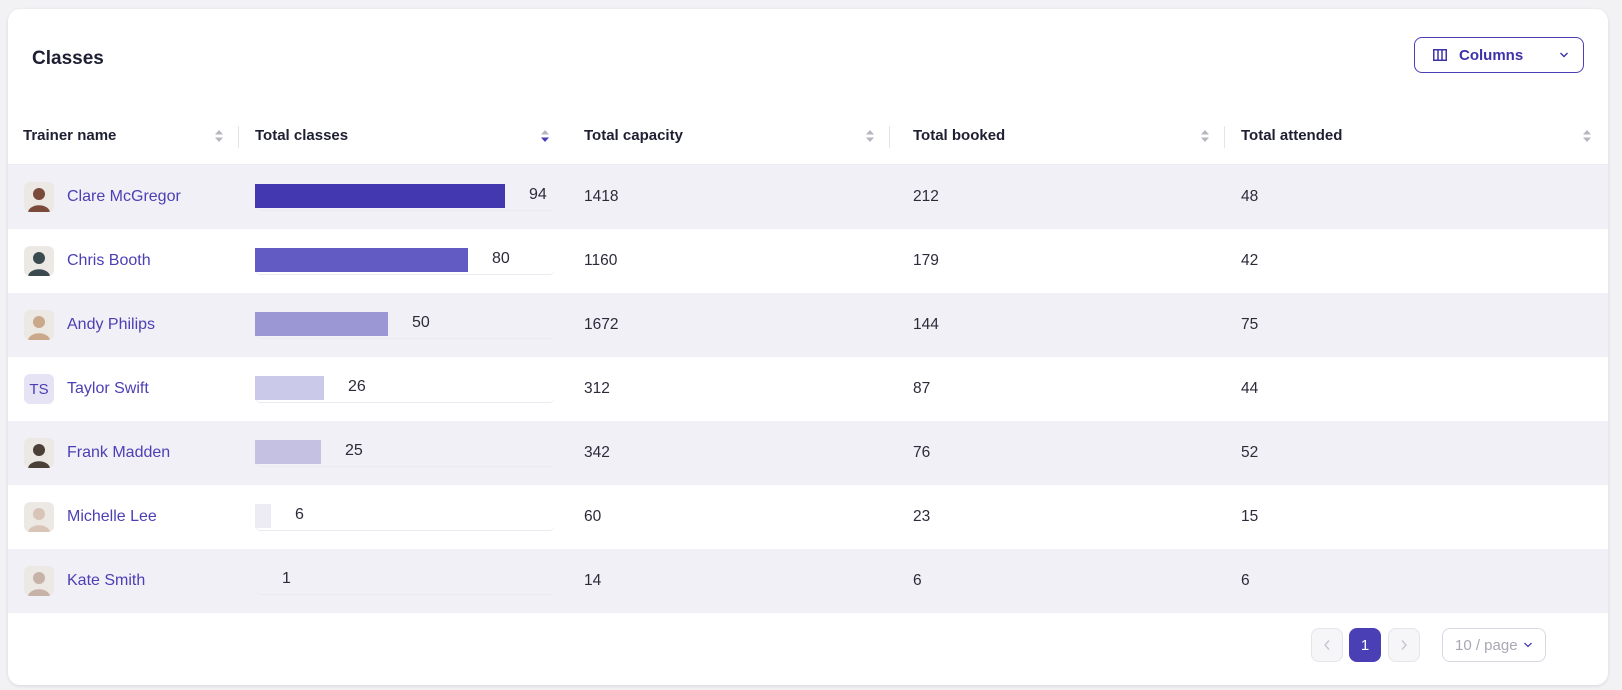 The image size is (1622, 690). What do you see at coordinates (593, 580) in the screenshot?
I see `total-capacity-cell: 14` at bounding box center [593, 580].